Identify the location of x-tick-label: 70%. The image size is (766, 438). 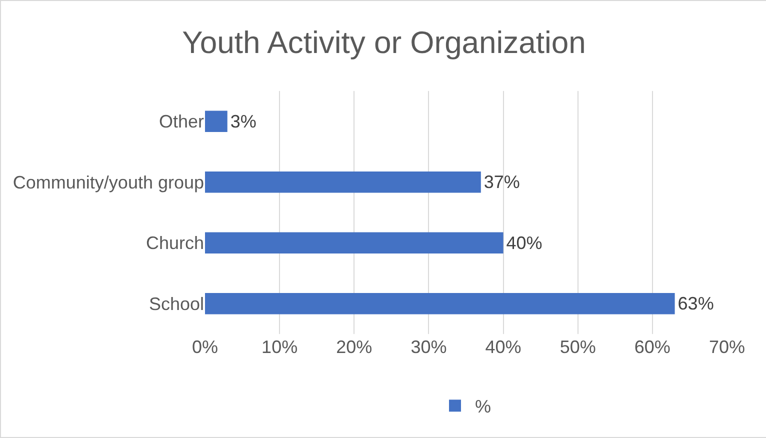
(727, 347).